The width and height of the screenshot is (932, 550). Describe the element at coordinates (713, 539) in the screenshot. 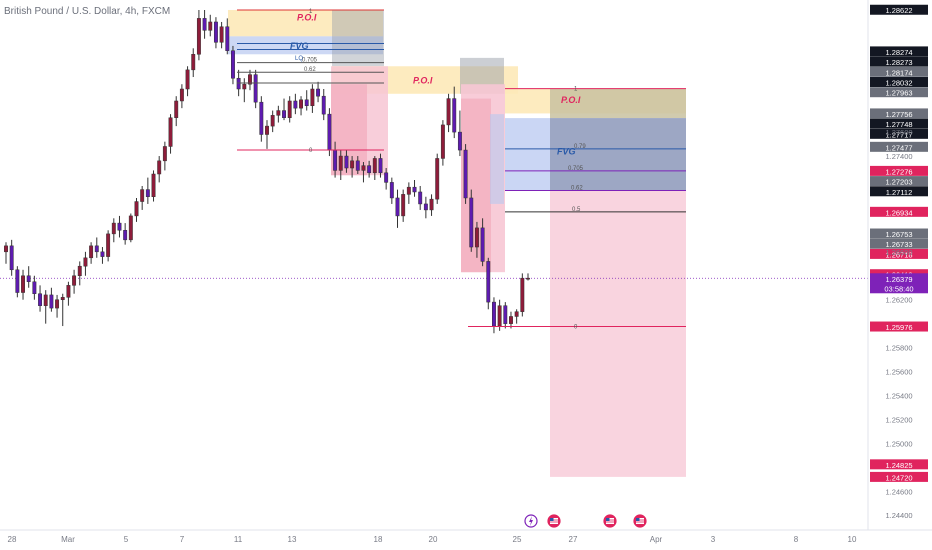

I see `time-tick-label: 3` at that location.